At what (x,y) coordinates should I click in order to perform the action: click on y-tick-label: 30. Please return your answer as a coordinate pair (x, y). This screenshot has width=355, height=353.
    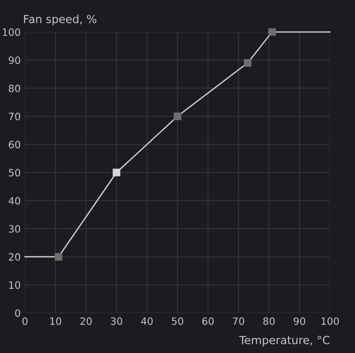
    Looking at the image, I should click on (14, 229).